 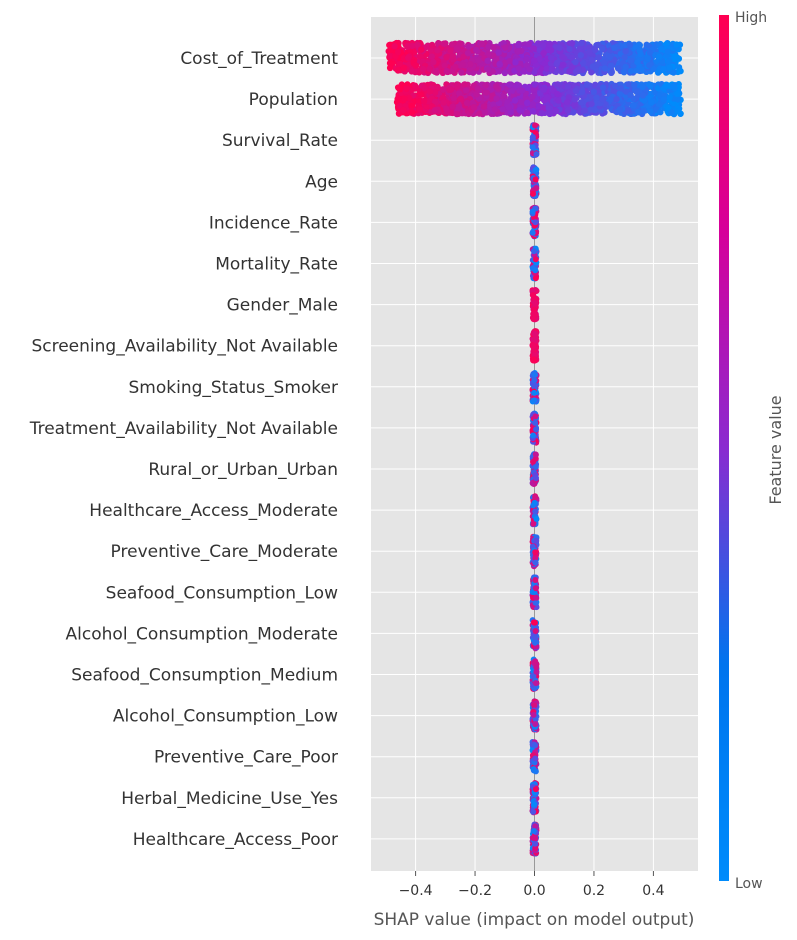 I want to click on x-tick-label: −0.2, so click(x=475, y=891).